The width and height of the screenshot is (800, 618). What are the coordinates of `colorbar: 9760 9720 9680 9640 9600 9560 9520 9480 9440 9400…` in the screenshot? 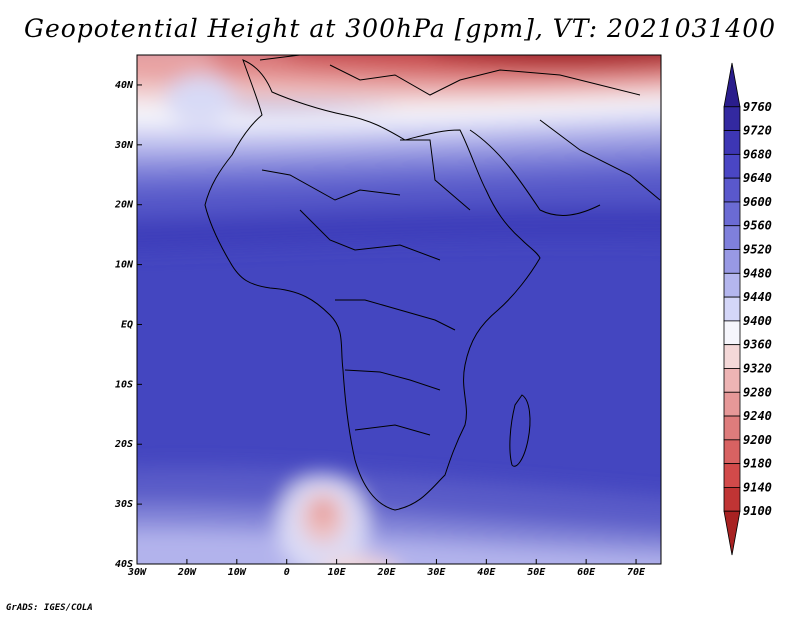 It's located at (747, 309).